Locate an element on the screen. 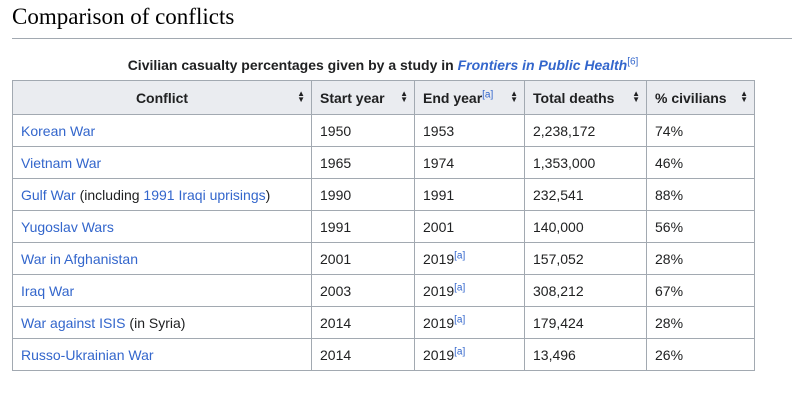 The height and width of the screenshot is (408, 792). cell-pct-civilians: 74% is located at coordinates (700, 130).